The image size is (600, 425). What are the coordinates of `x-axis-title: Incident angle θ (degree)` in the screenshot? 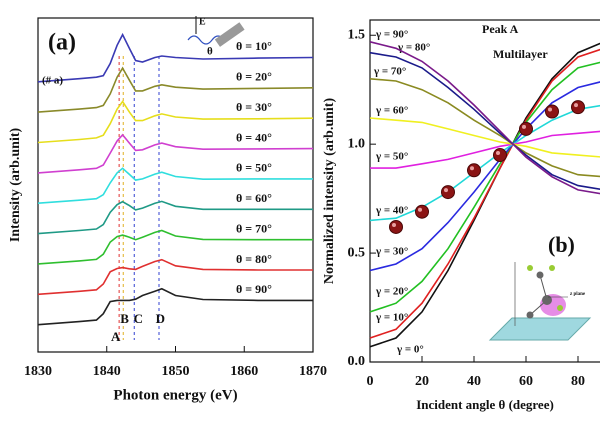 It's located at (485, 404).